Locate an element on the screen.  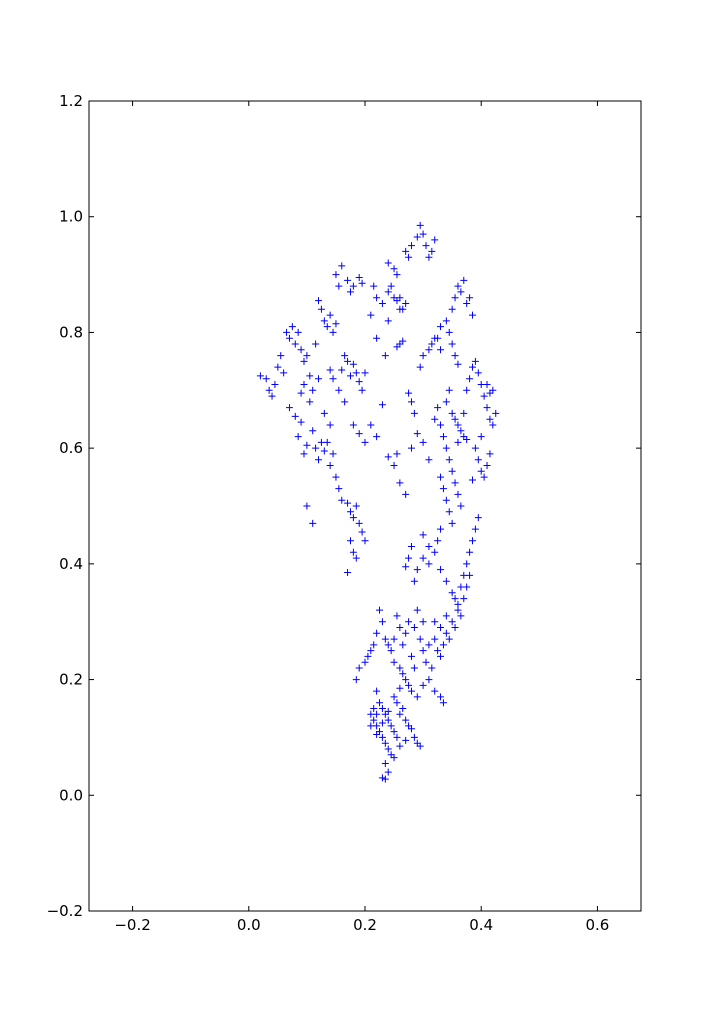
y-tick-label: −0.2 is located at coordinates (65, 911).